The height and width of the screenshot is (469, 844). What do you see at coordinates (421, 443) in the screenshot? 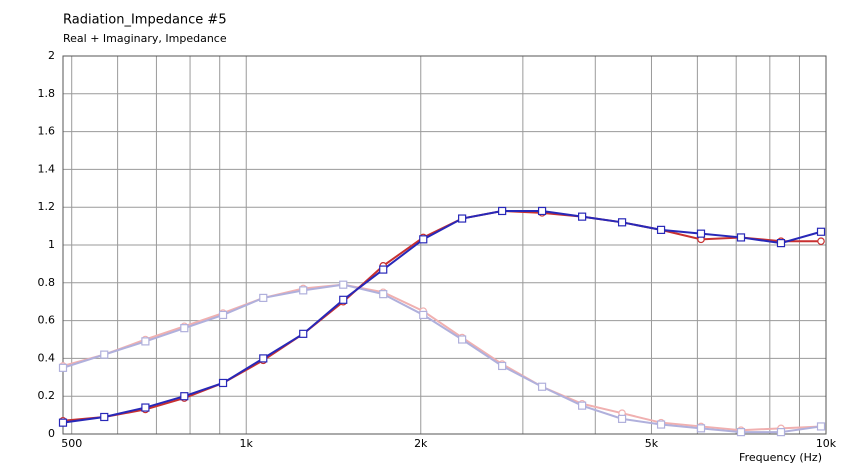
I see `x-tick-label: 2k` at bounding box center [421, 443].